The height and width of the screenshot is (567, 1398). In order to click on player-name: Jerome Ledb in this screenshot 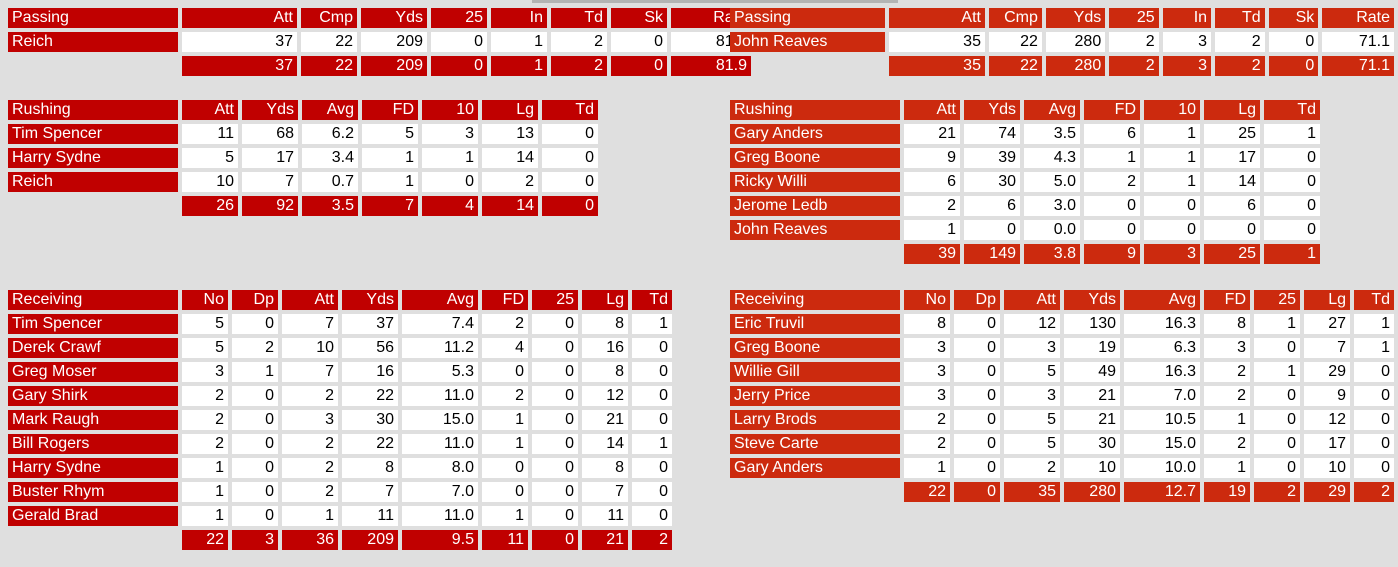, I will do `click(815, 206)`.